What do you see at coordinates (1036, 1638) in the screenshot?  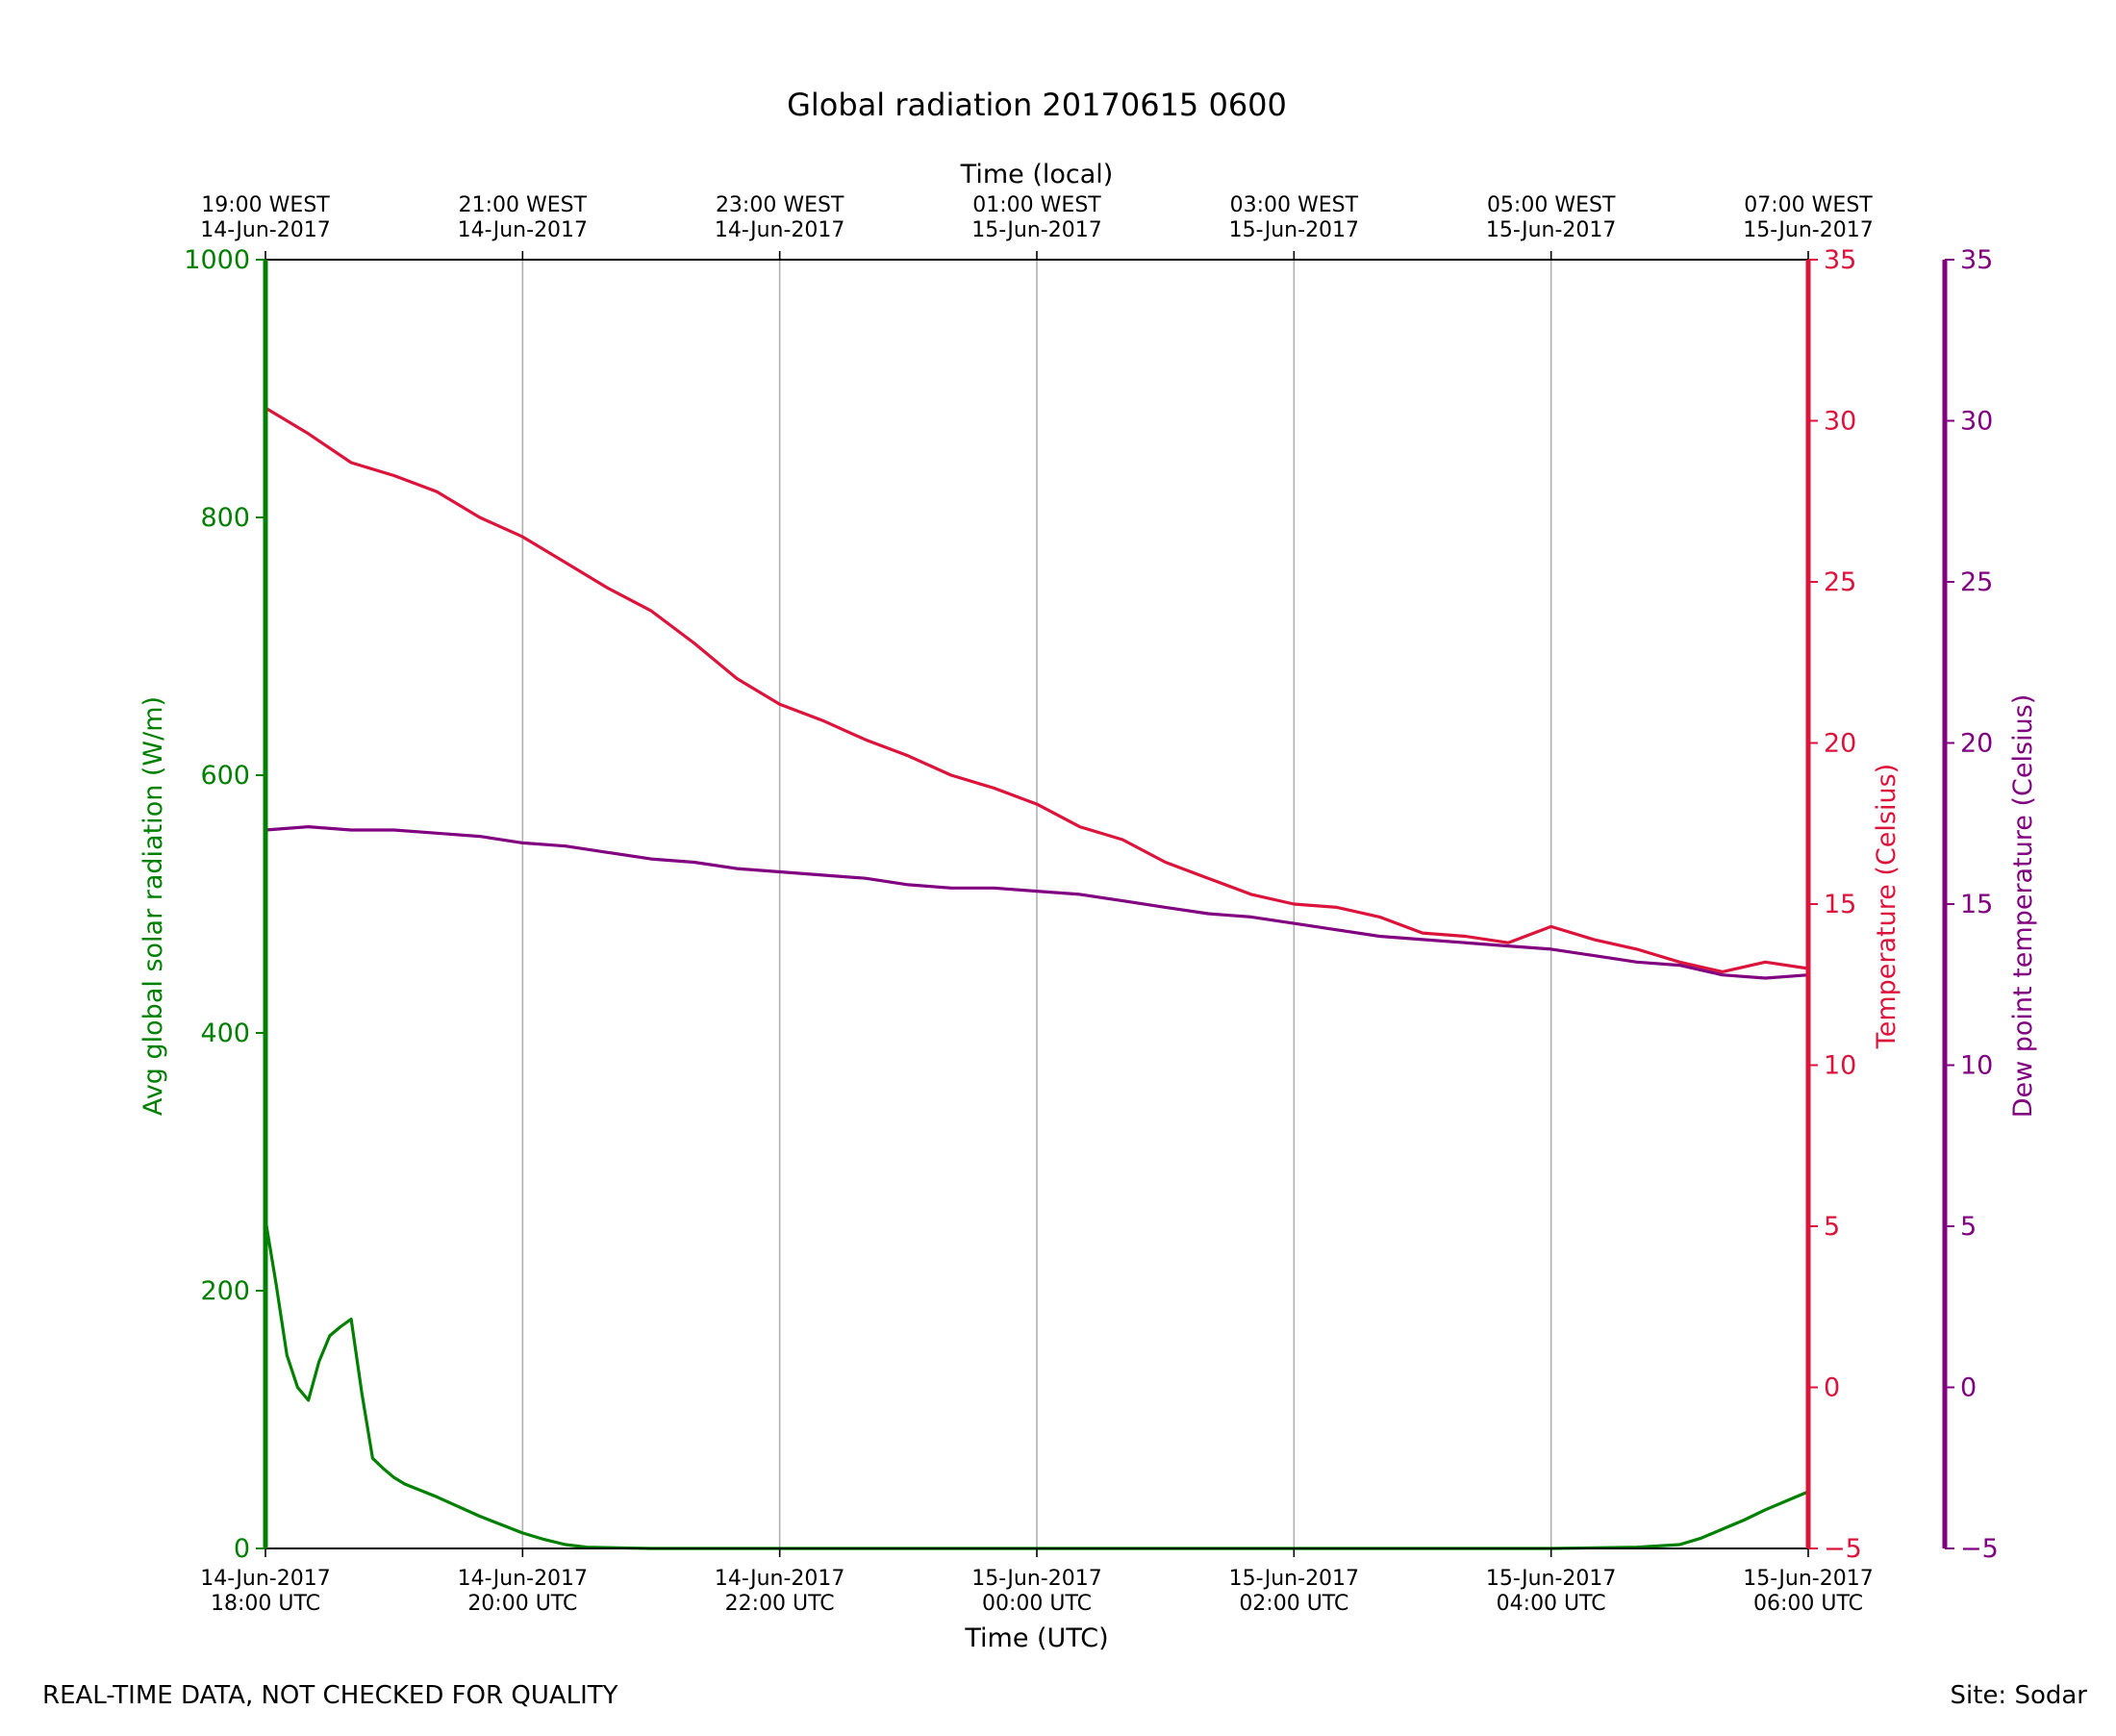 I see `x-axis-label: Time (UTC)` at bounding box center [1036, 1638].